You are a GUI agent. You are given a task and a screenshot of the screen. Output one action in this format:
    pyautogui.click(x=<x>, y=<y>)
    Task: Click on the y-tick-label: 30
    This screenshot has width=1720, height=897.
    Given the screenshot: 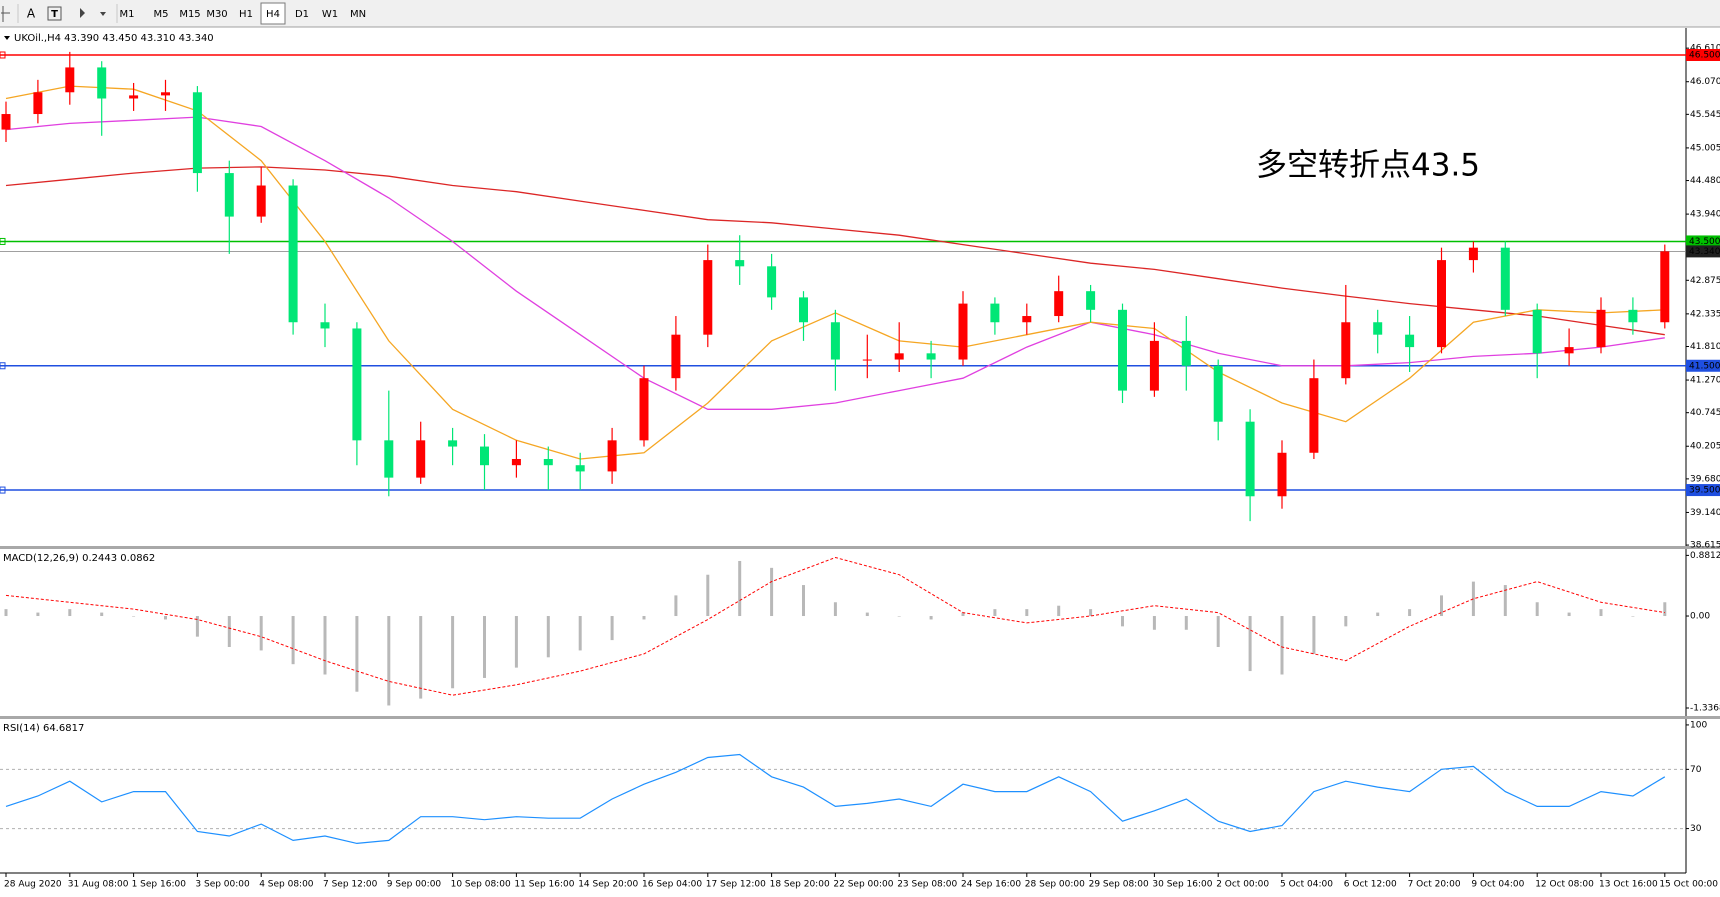 What is the action you would take?
    pyautogui.click(x=1696, y=829)
    